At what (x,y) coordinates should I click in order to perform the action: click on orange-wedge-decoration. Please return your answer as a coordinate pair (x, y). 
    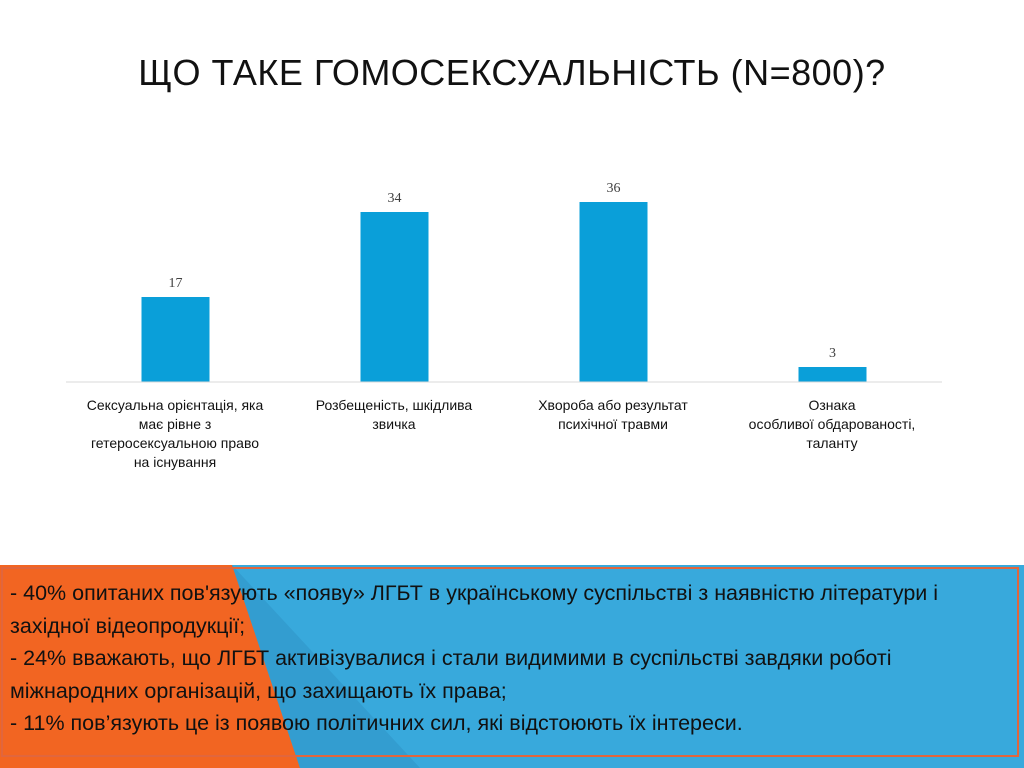
    Looking at the image, I should click on (210, 666).